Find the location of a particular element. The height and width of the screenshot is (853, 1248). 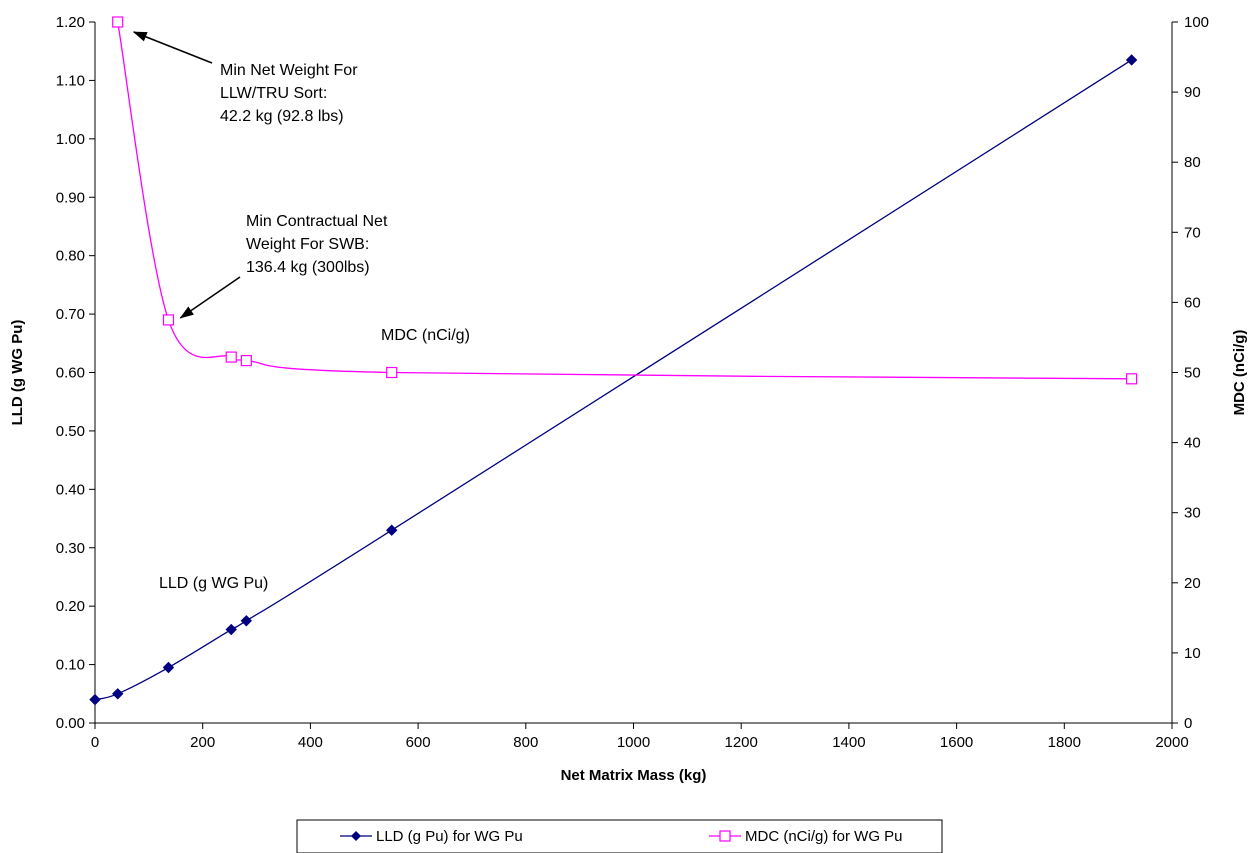

annotation-mdc-series-label: MDC (nCi/g) is located at coordinates (425, 335).